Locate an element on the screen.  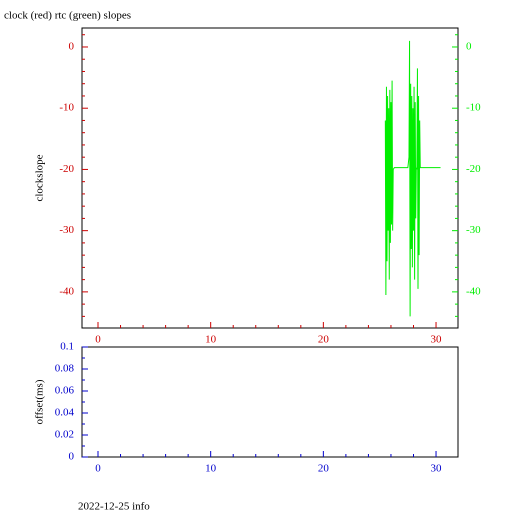
y2-tick-label: -40 is located at coordinates (473, 291).